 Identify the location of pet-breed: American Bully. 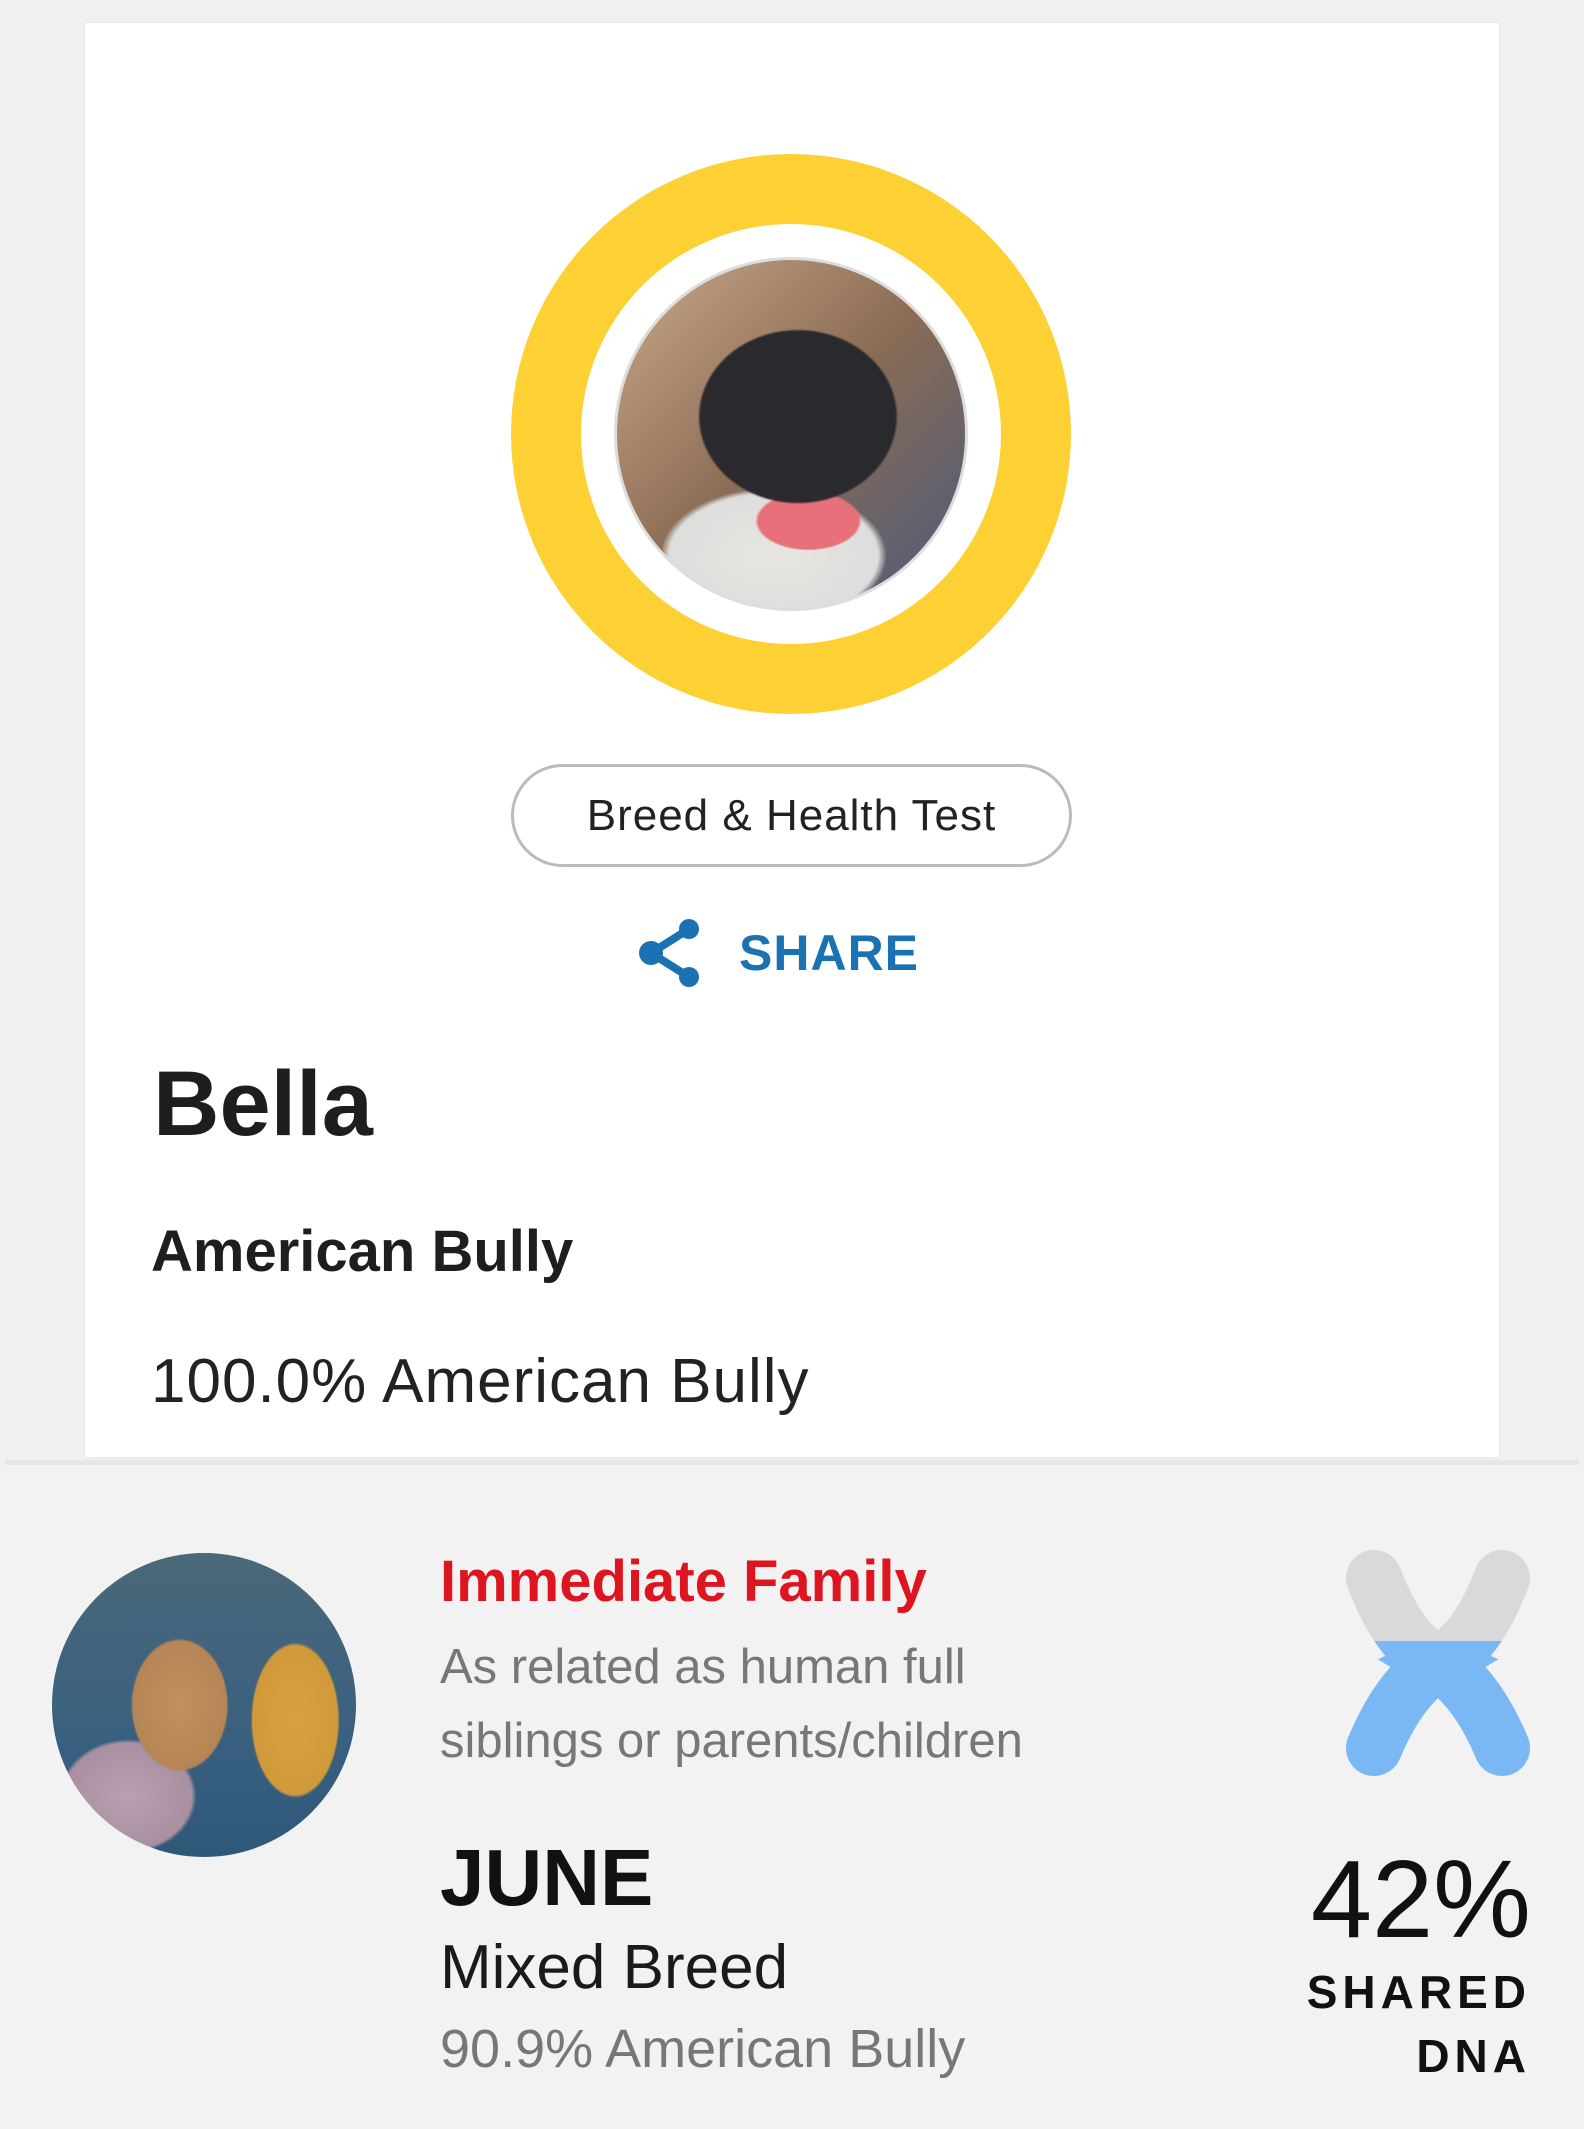
(362, 1251).